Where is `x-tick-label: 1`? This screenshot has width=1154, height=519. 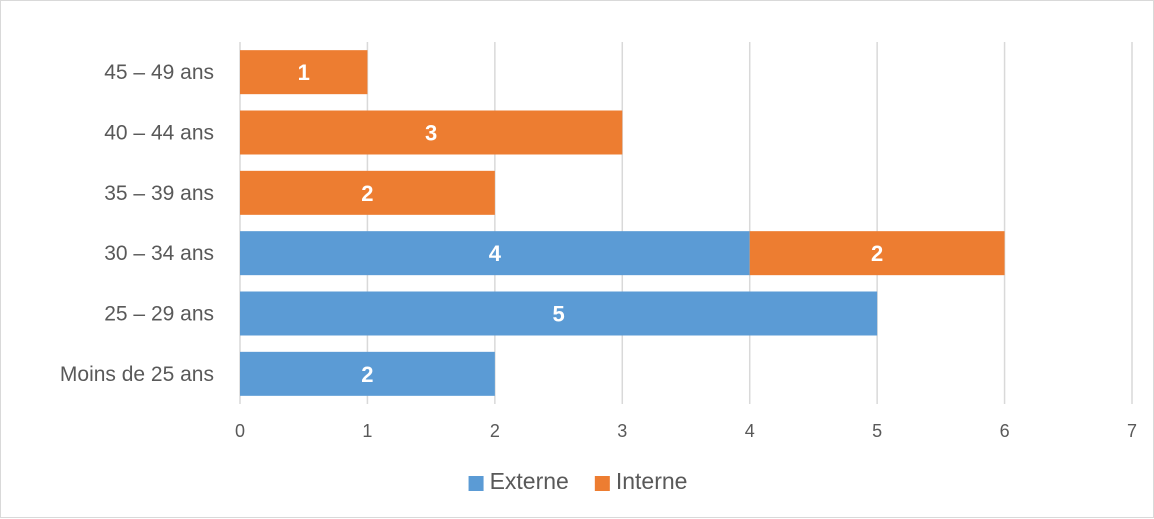 x-tick-label: 1 is located at coordinates (367, 431).